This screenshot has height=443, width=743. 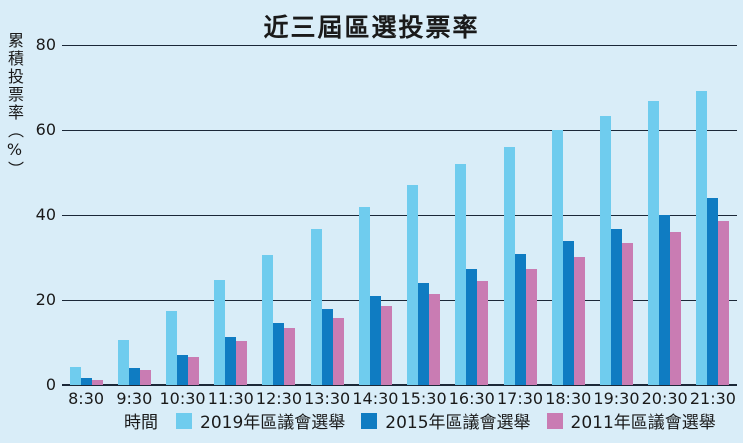 I want to click on bar-group-12:30, so click(x=279, y=215).